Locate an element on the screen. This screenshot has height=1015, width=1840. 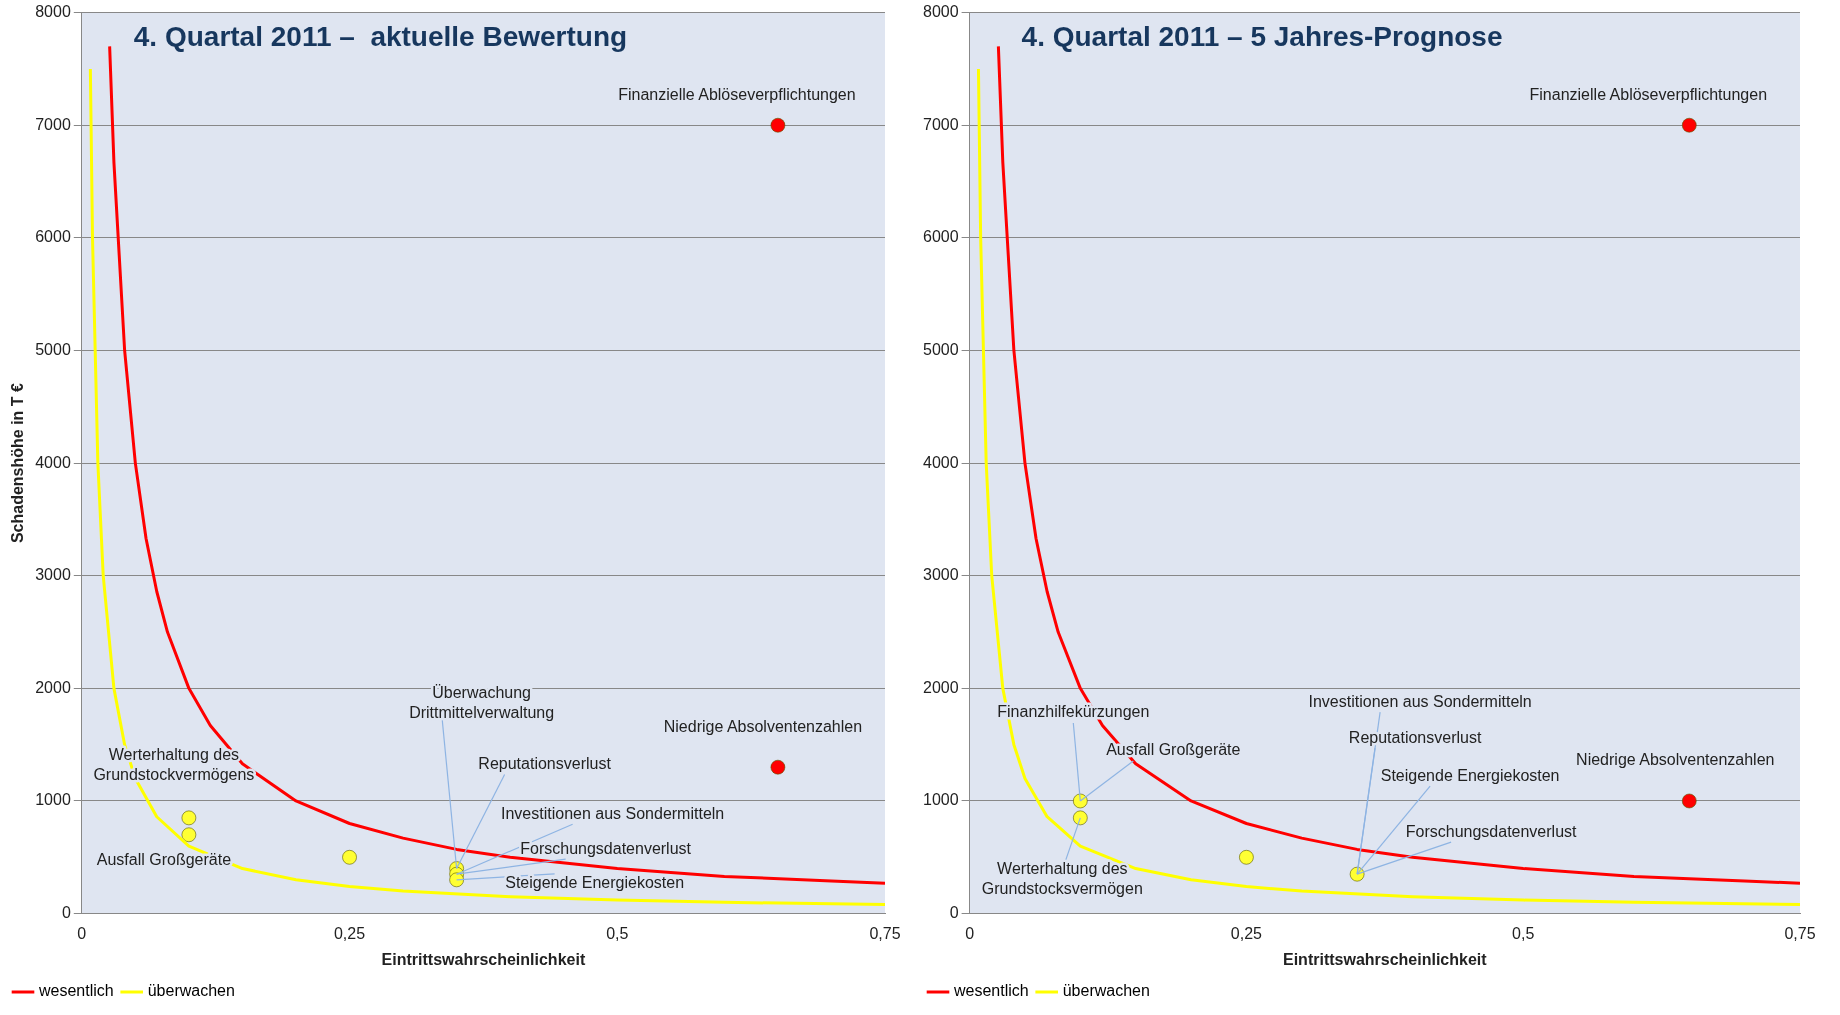
annotation: Werterhaltung des Grundstocksvermögen is located at coordinates (1062, 879).